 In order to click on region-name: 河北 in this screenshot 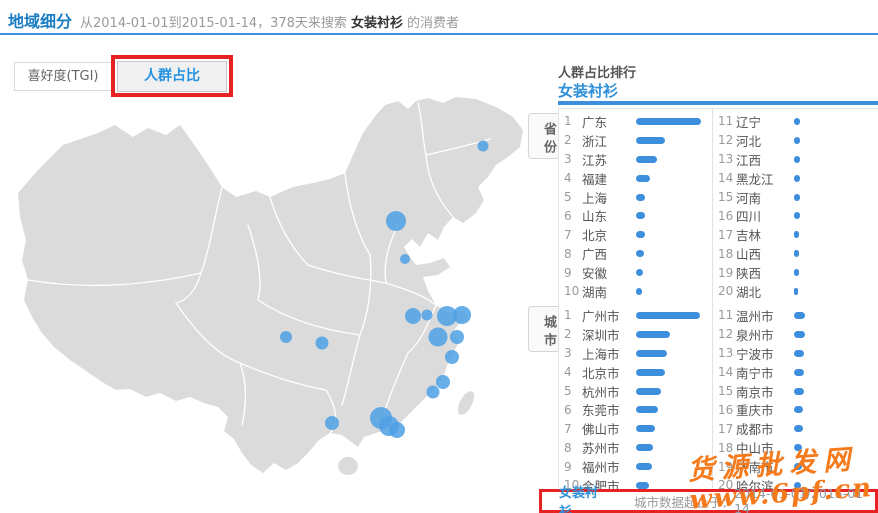, I will do `click(749, 141)`.